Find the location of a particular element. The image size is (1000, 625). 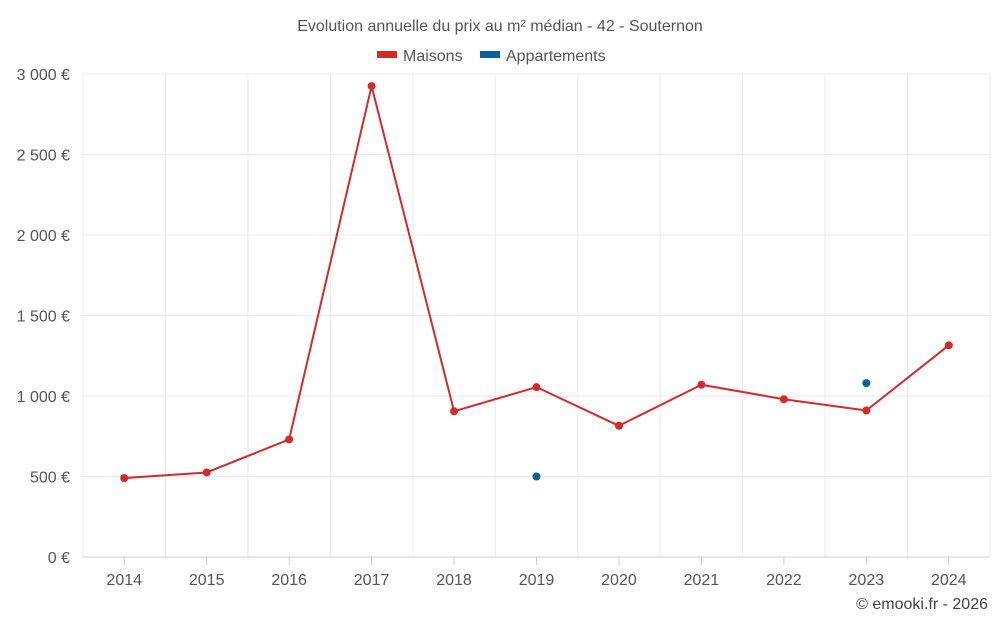

legend-swatch-appartements is located at coordinates (490, 54).